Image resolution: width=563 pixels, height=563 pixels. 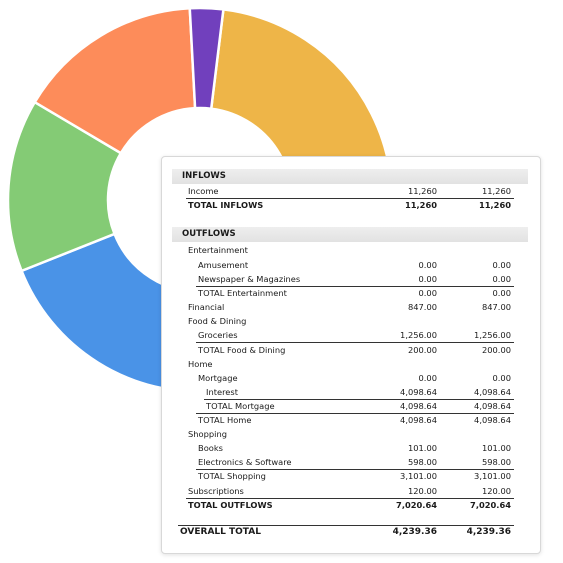 What do you see at coordinates (414, 532) in the screenshot?
I see `overall-total-value-1: 4,239.36` at bounding box center [414, 532].